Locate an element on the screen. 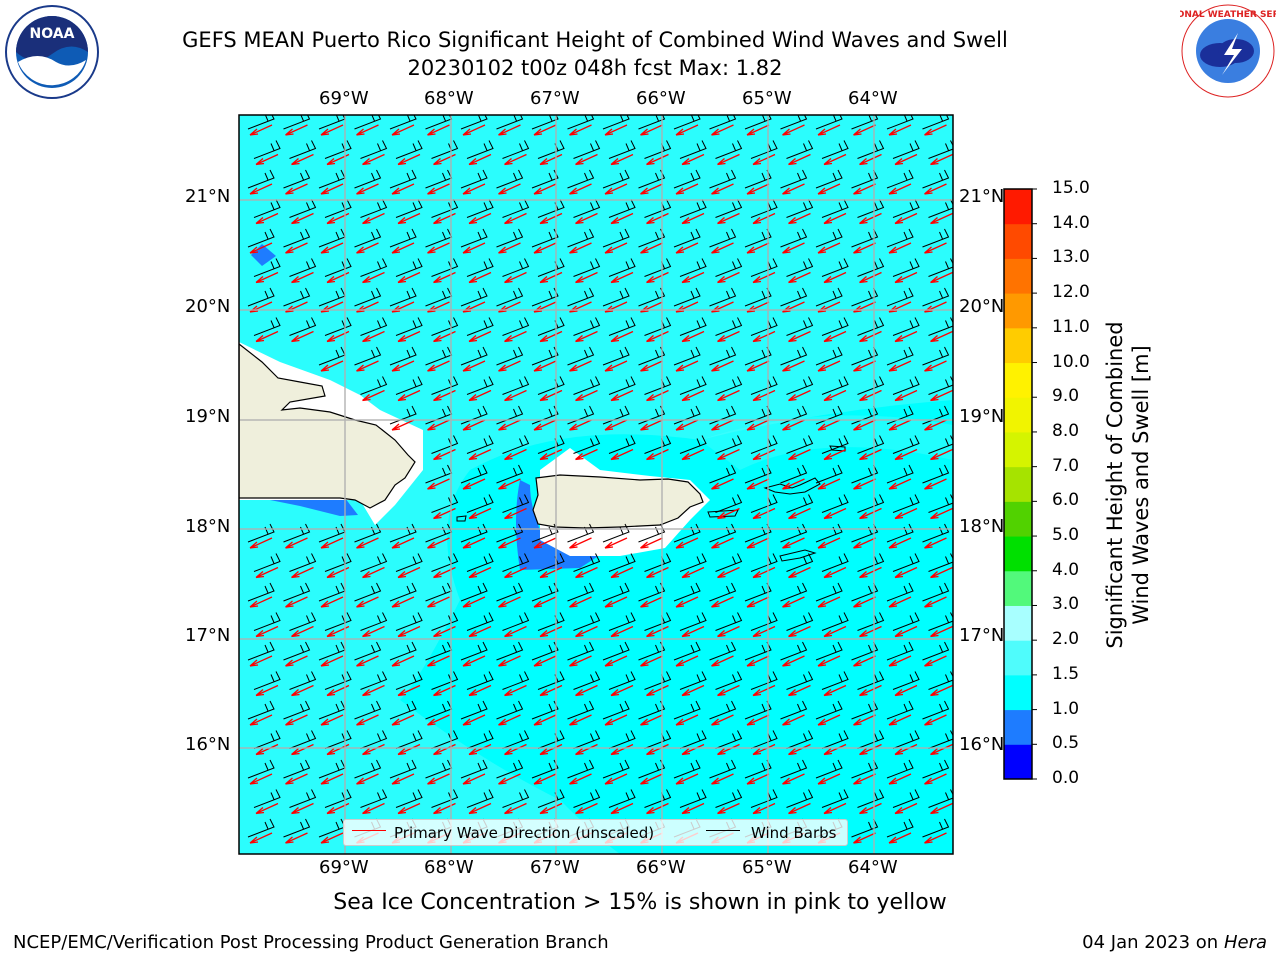 The width and height of the screenshot is (1280, 960). colorbar-tick-label: 14.0 is located at coordinates (1071, 222).